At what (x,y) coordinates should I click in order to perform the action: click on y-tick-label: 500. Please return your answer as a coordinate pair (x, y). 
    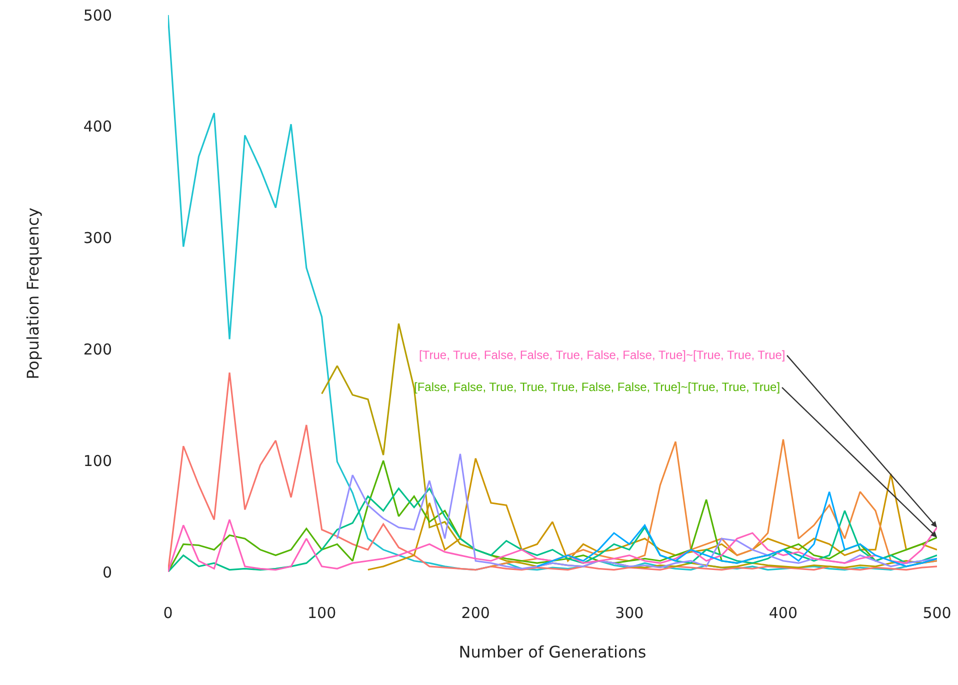
    Looking at the image, I should click on (97, 15).